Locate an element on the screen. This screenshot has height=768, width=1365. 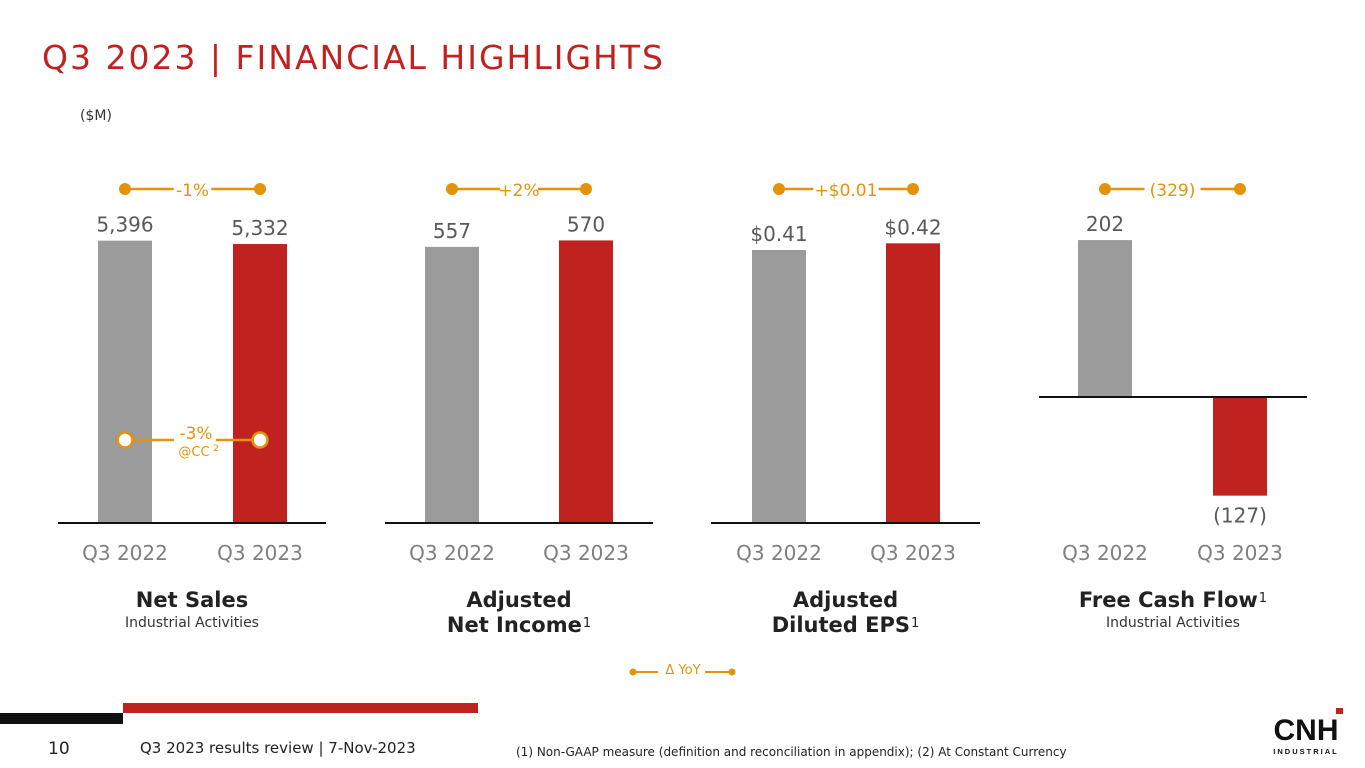
footer-bar-black is located at coordinates (61, 718).